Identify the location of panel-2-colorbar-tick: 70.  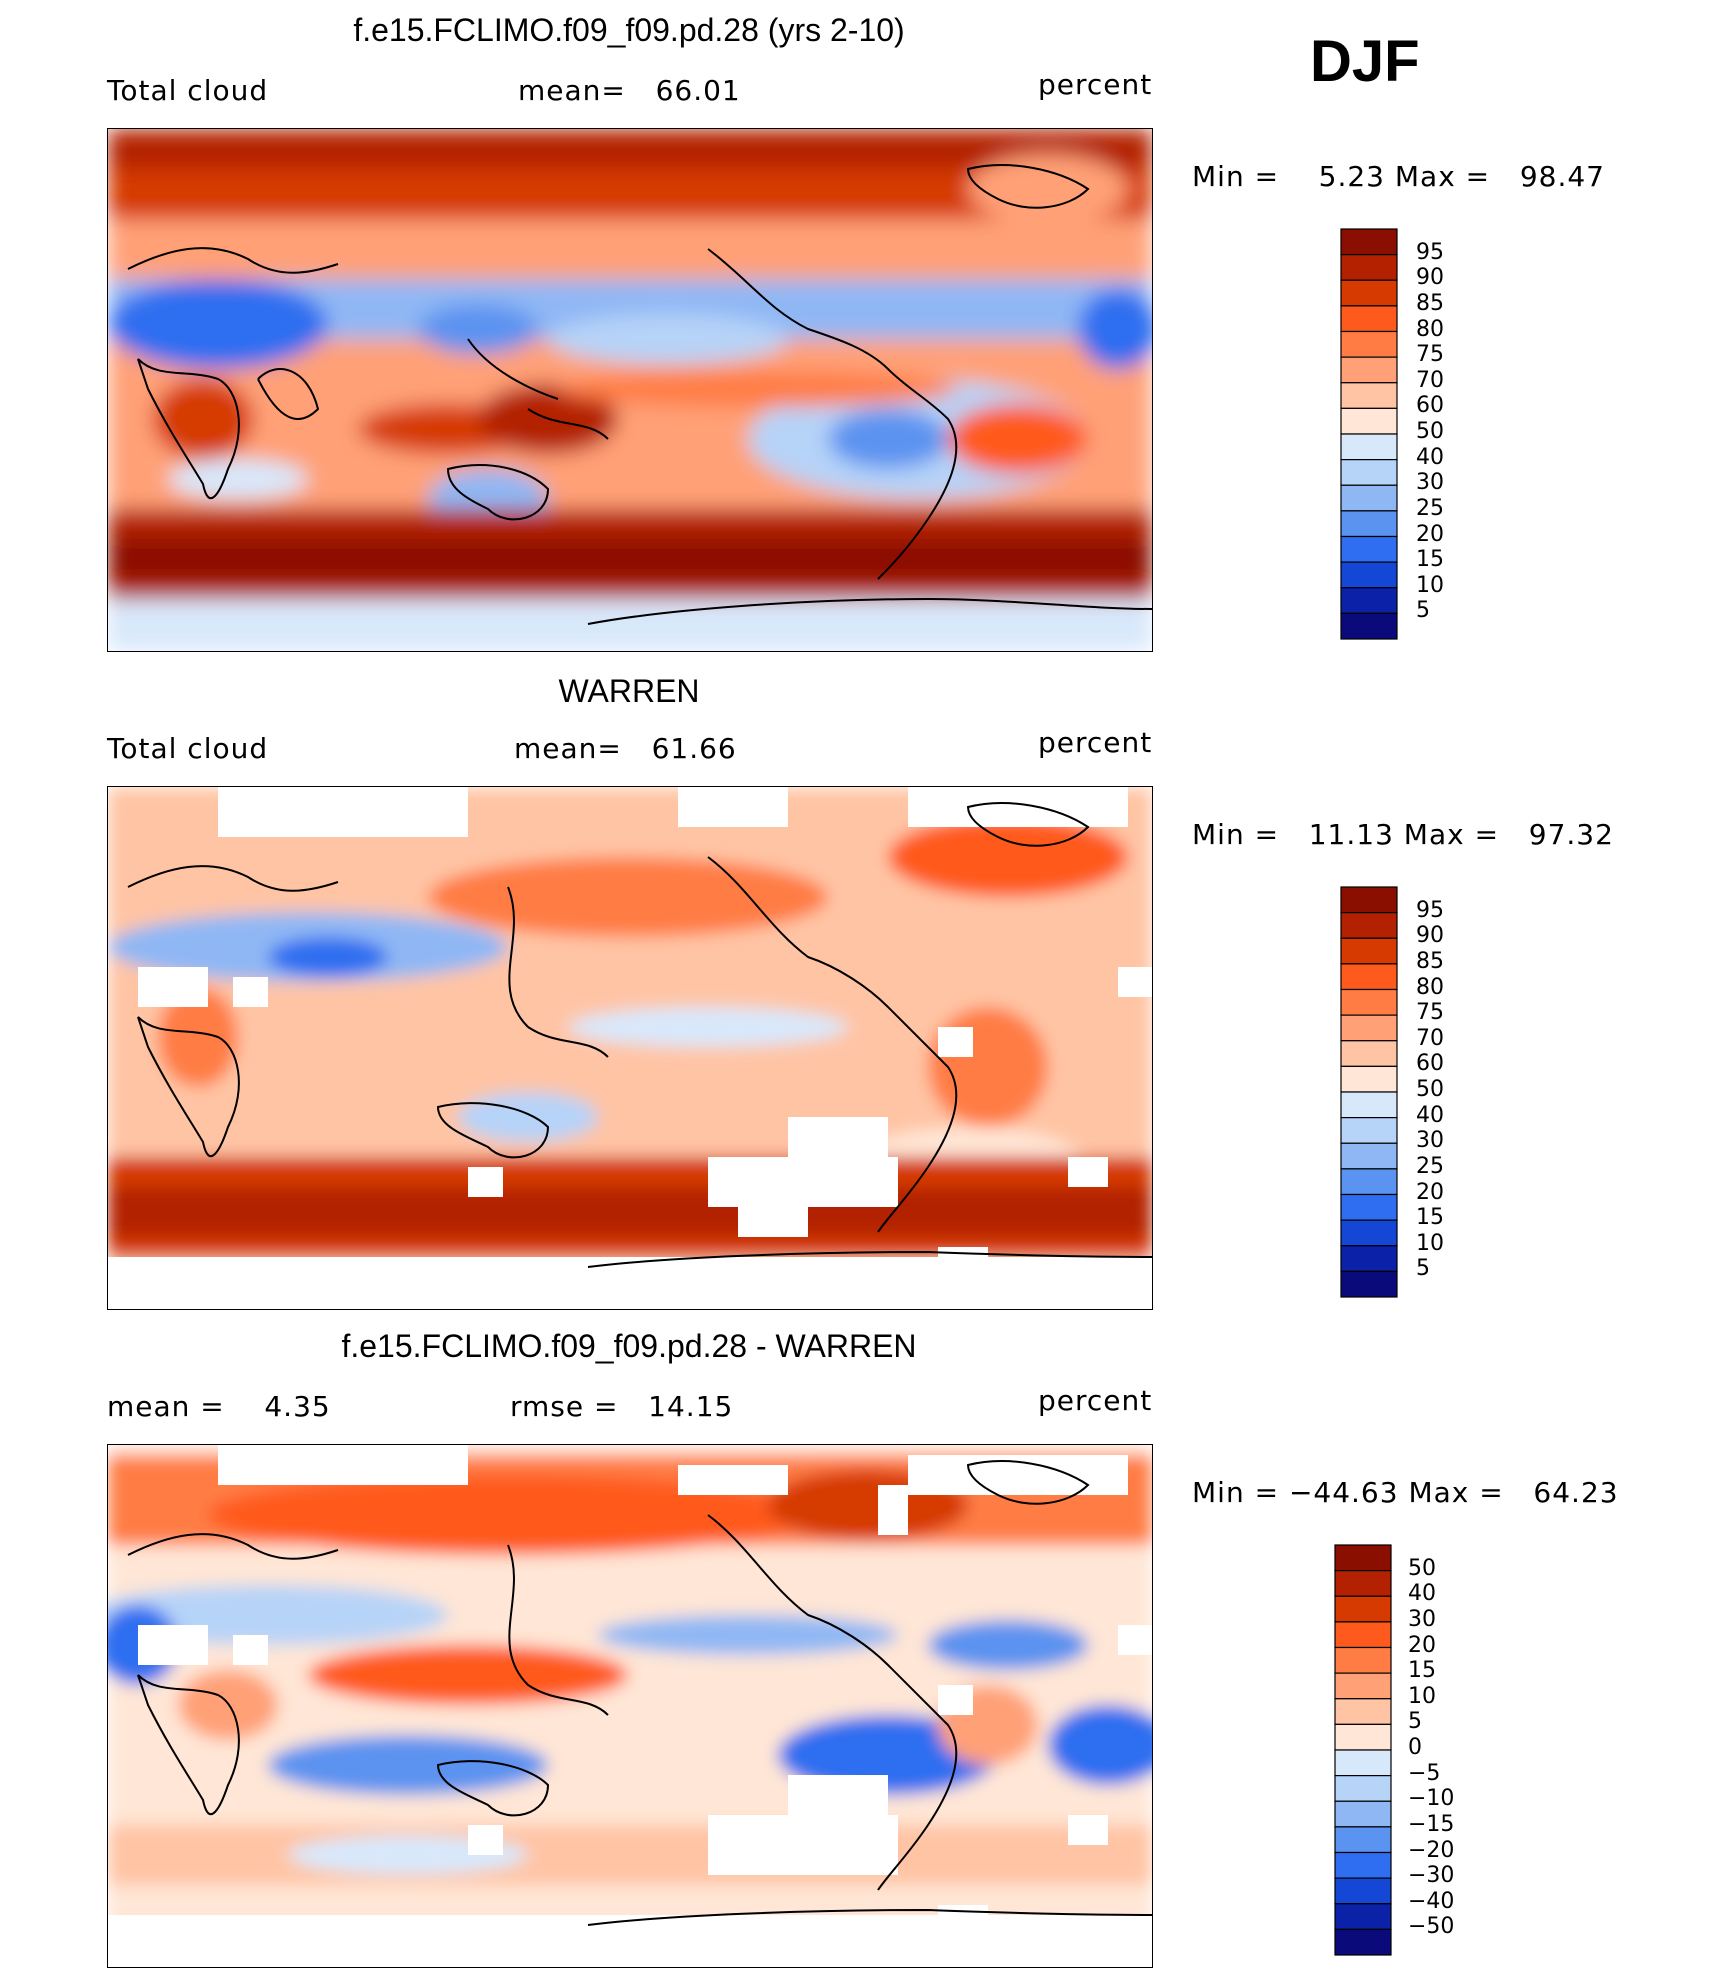
(1430, 1038).